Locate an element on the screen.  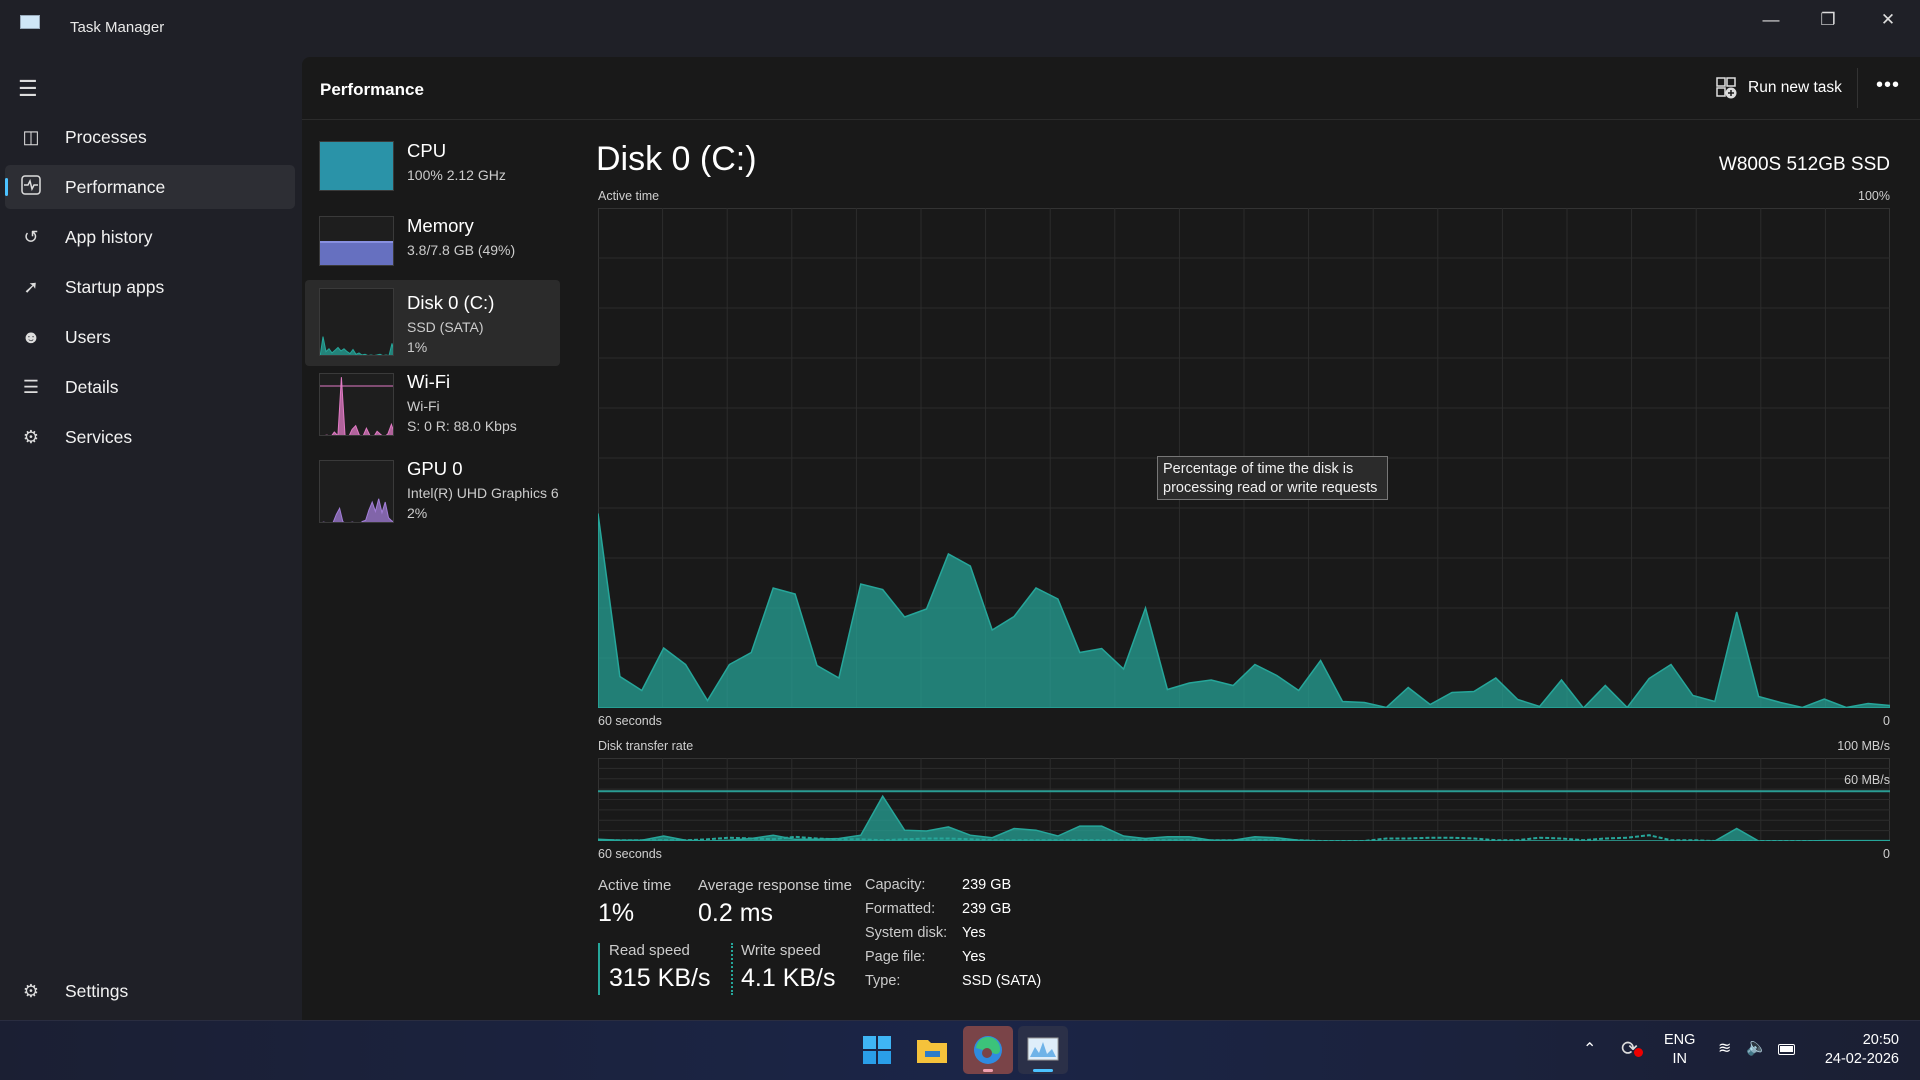
nav-startup-apps: ➚ Startup apps is located at coordinates (150, 287).